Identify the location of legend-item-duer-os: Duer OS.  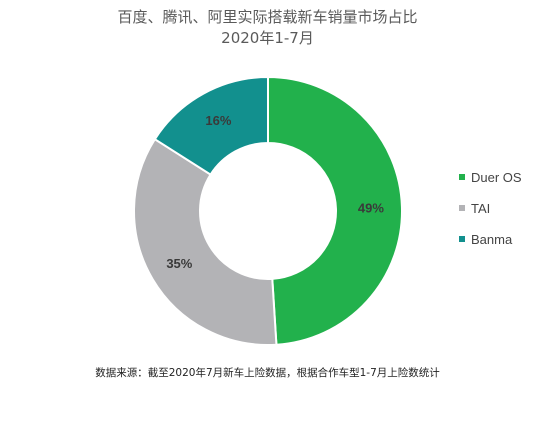
(490, 177).